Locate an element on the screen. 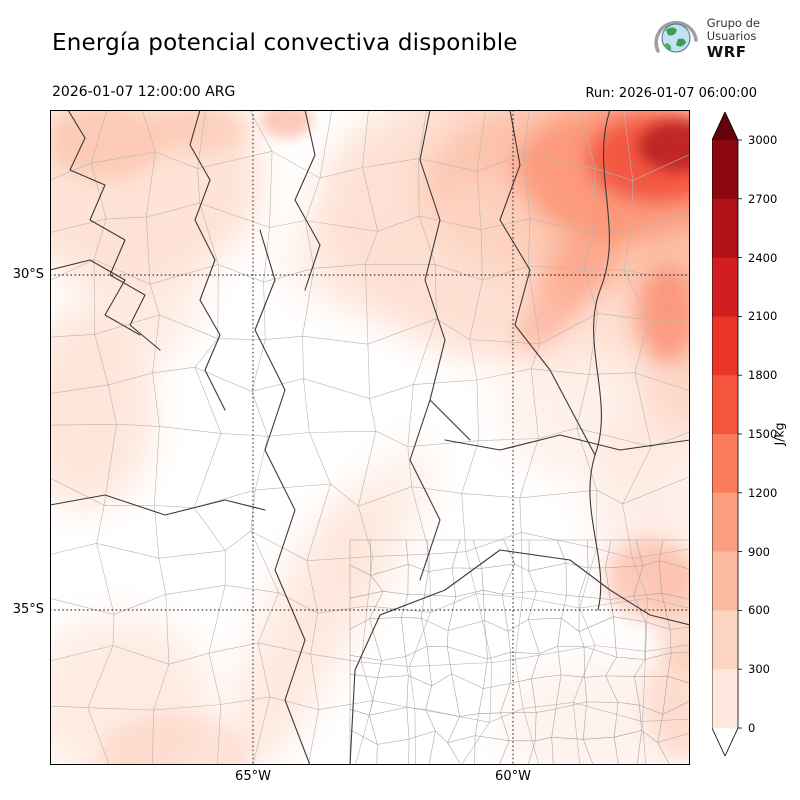 The height and width of the screenshot is (800, 800). globe-icon is located at coordinates (676, 36).